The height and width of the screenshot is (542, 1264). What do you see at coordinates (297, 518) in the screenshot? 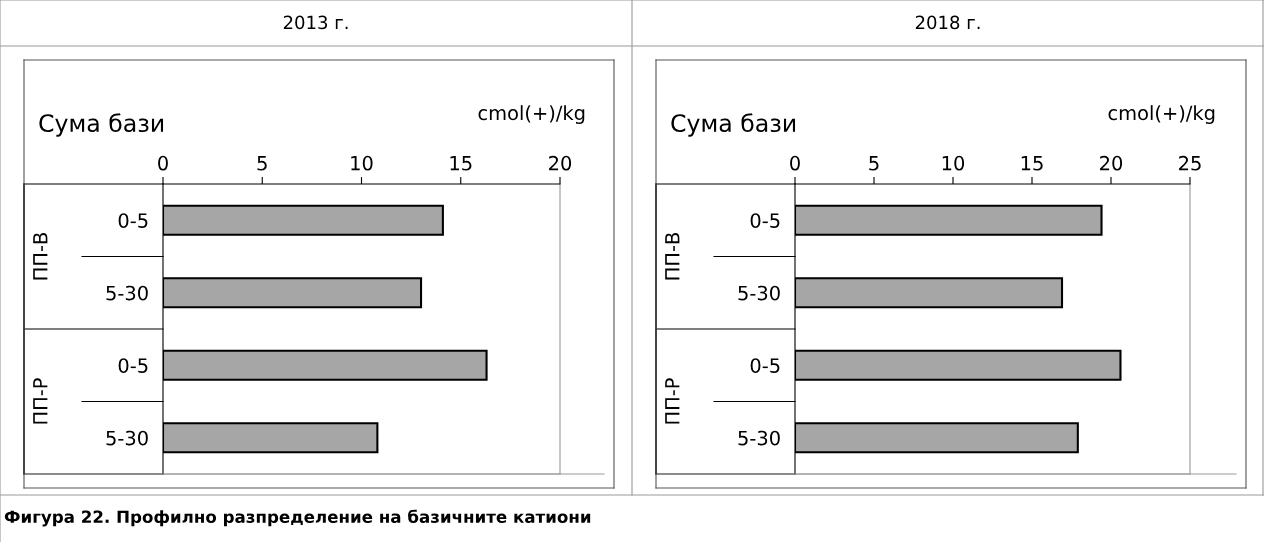
I see `text: Фигура 22. Профилно разпределение на базичните катиони` at bounding box center [297, 518].